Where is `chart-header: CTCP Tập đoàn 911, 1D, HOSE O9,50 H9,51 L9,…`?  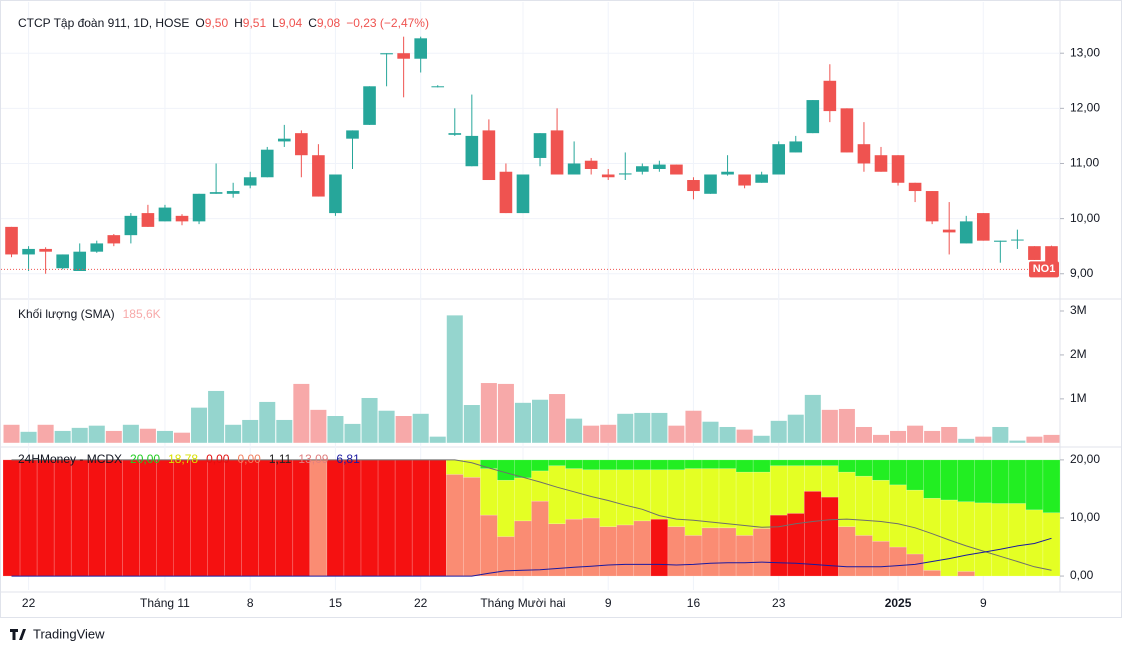 chart-header: CTCP Tập đoàn 911, 1D, HOSE O9,50 H9,51 L9,… is located at coordinates (223, 23).